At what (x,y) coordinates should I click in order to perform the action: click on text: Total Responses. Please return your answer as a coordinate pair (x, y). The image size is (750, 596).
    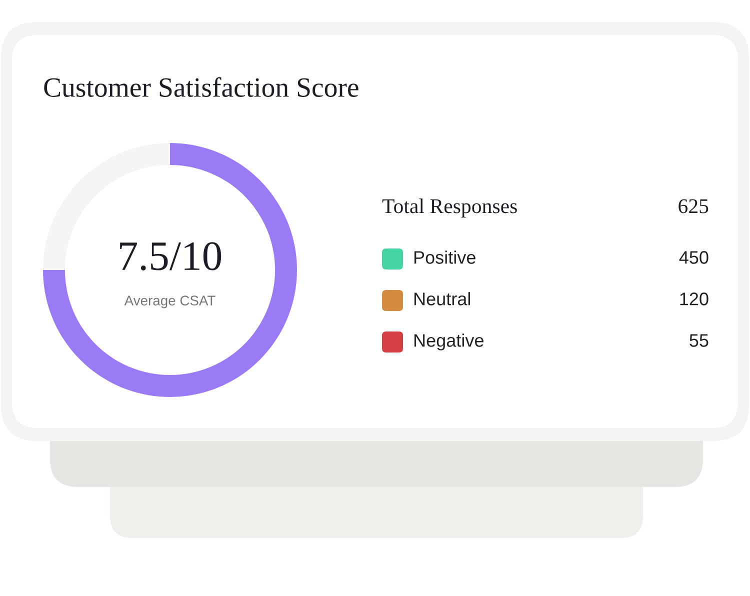
    Looking at the image, I should click on (449, 208).